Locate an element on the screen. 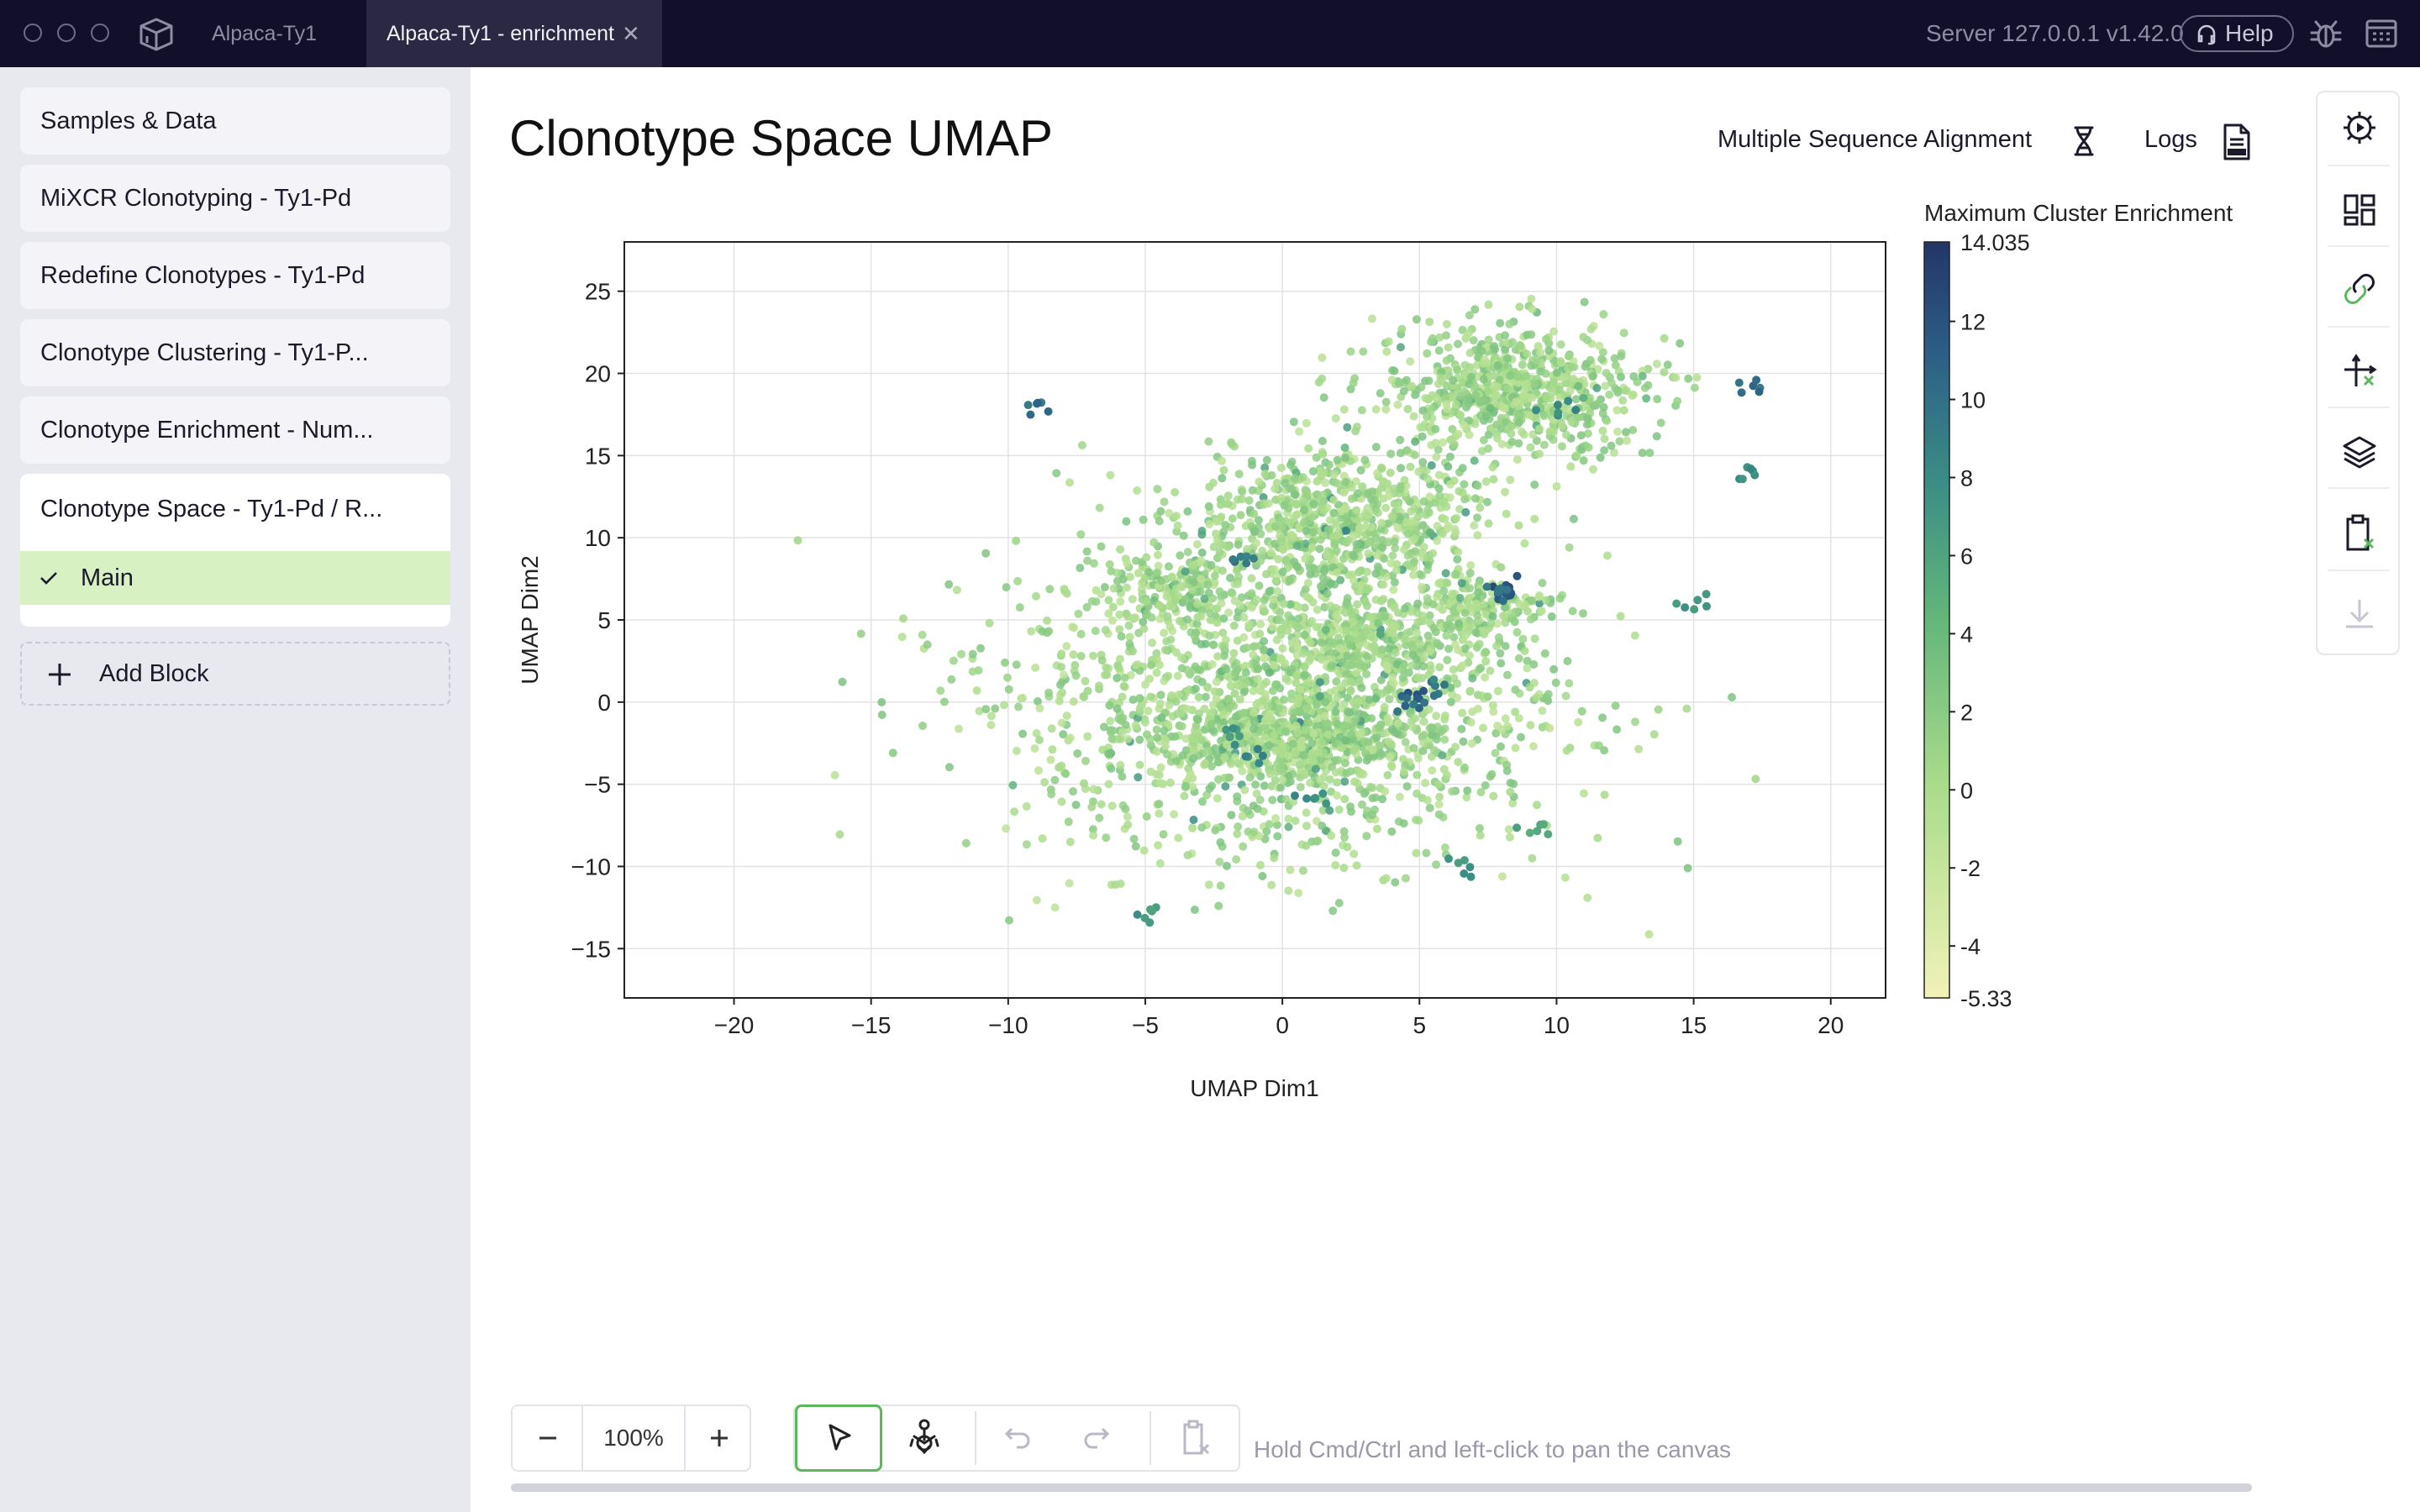 The width and height of the screenshot is (2420, 1512). settings-play-icon is located at coordinates (2359, 127).